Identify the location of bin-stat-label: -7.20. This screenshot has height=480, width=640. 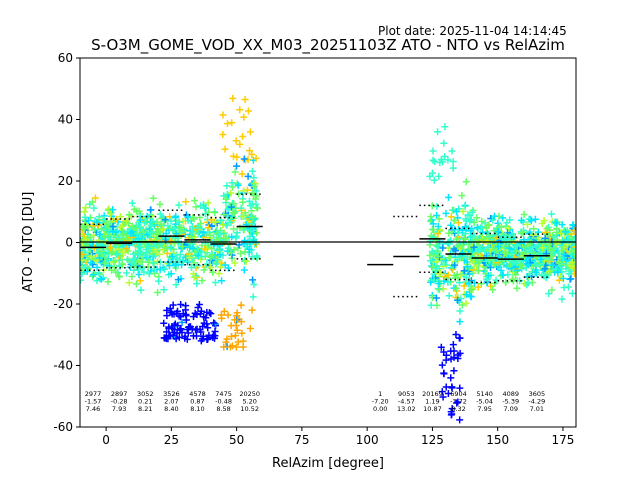
(380, 402).